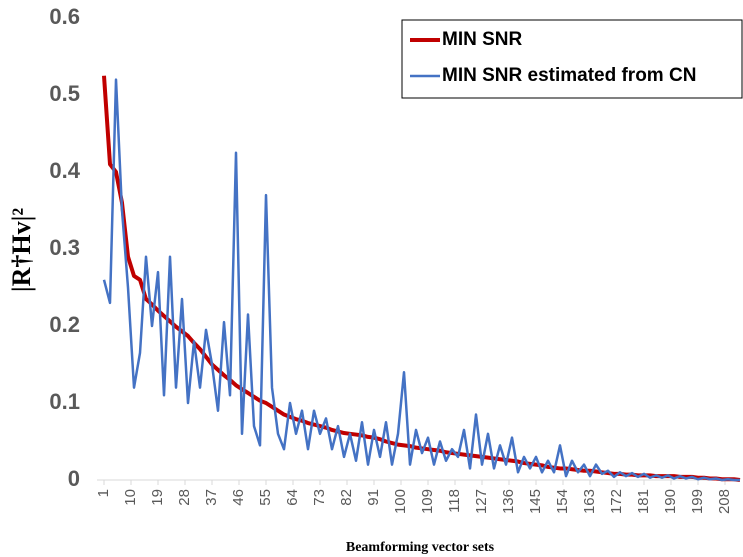 The width and height of the screenshot is (743, 557). Describe the element at coordinates (64, 170) in the screenshot. I see `y-tick-label: 0.4` at that location.